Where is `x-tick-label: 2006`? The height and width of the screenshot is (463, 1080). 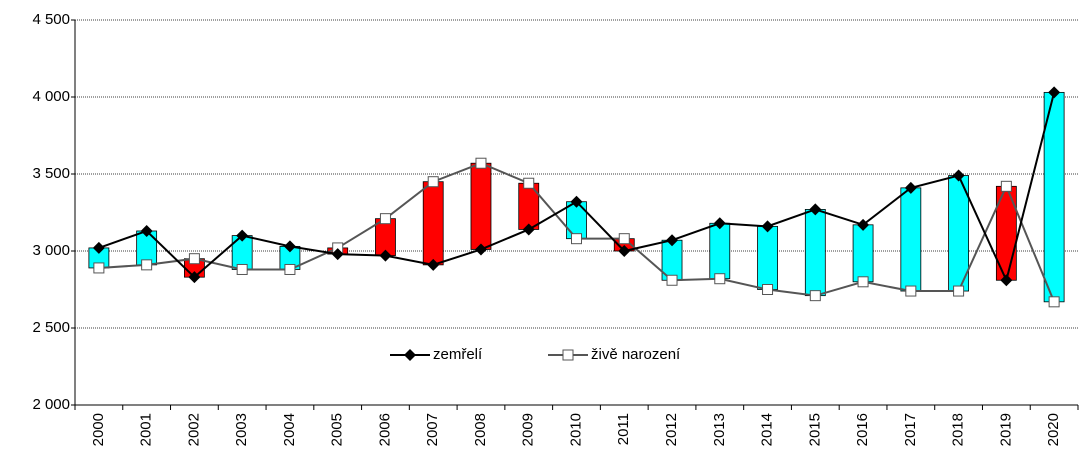 x-tick-label: 2006 is located at coordinates (384, 429).